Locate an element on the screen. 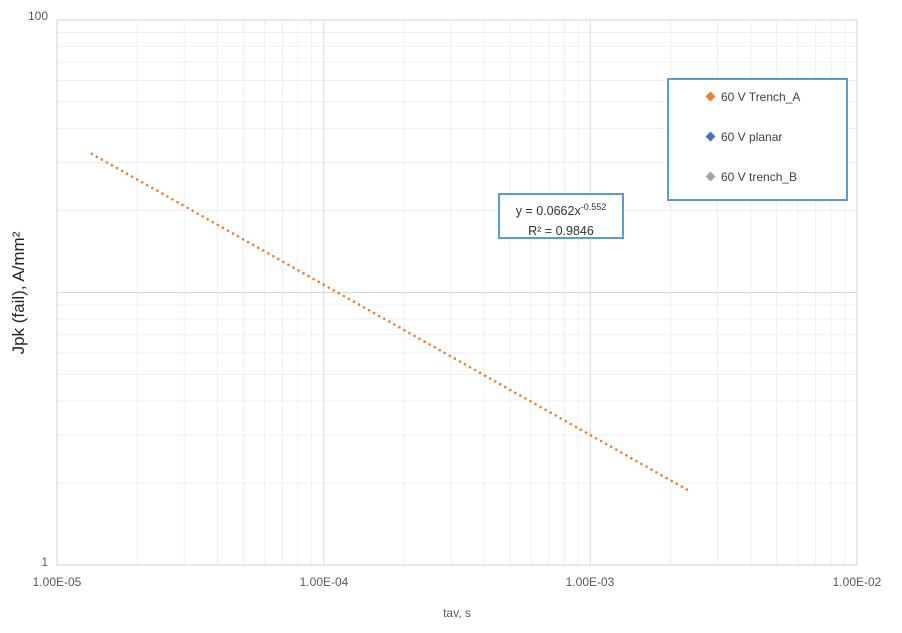  legend: 60 V Trench_A 60 V planar 60 V trench_B is located at coordinates (757, 139).